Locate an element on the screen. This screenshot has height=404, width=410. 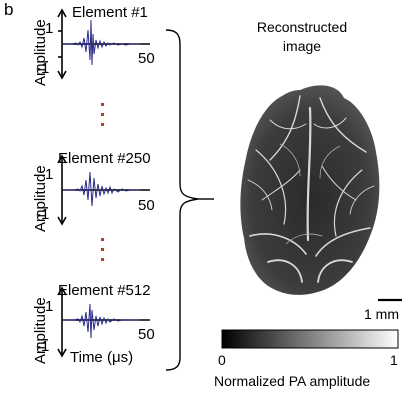
y-tick-min-2: -1 is located at coordinates (43, 214).